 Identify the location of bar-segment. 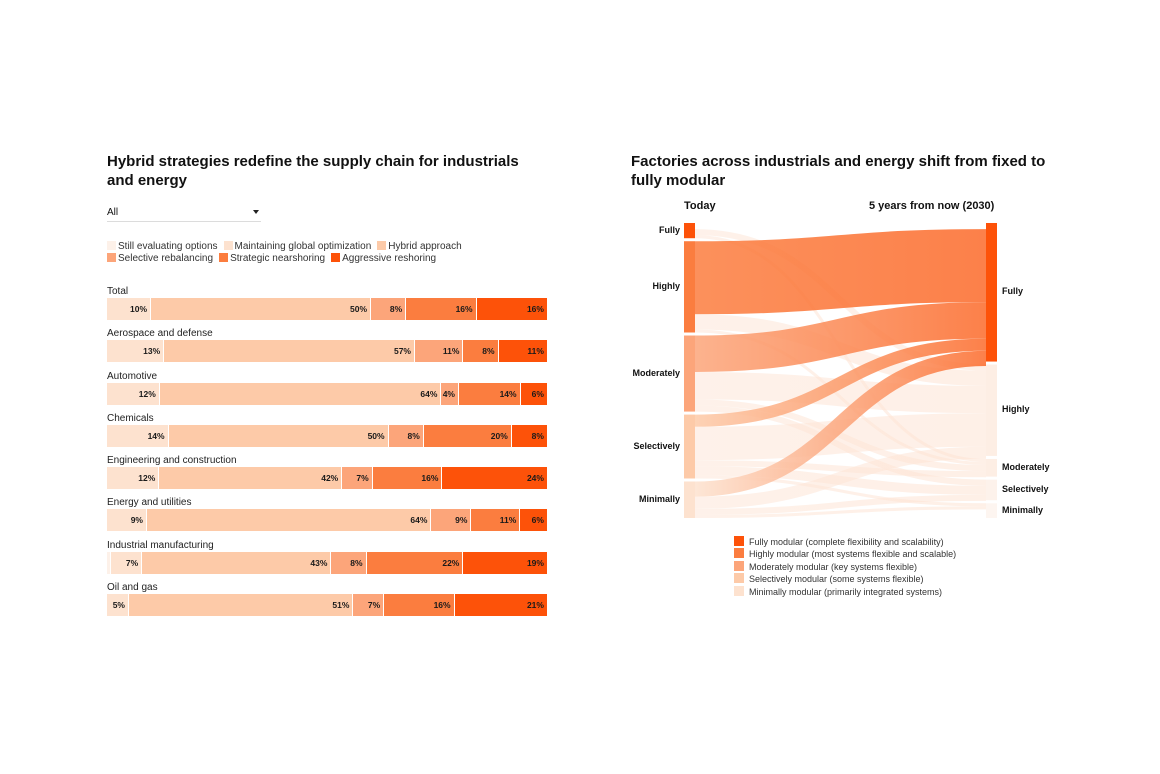
(109, 562).